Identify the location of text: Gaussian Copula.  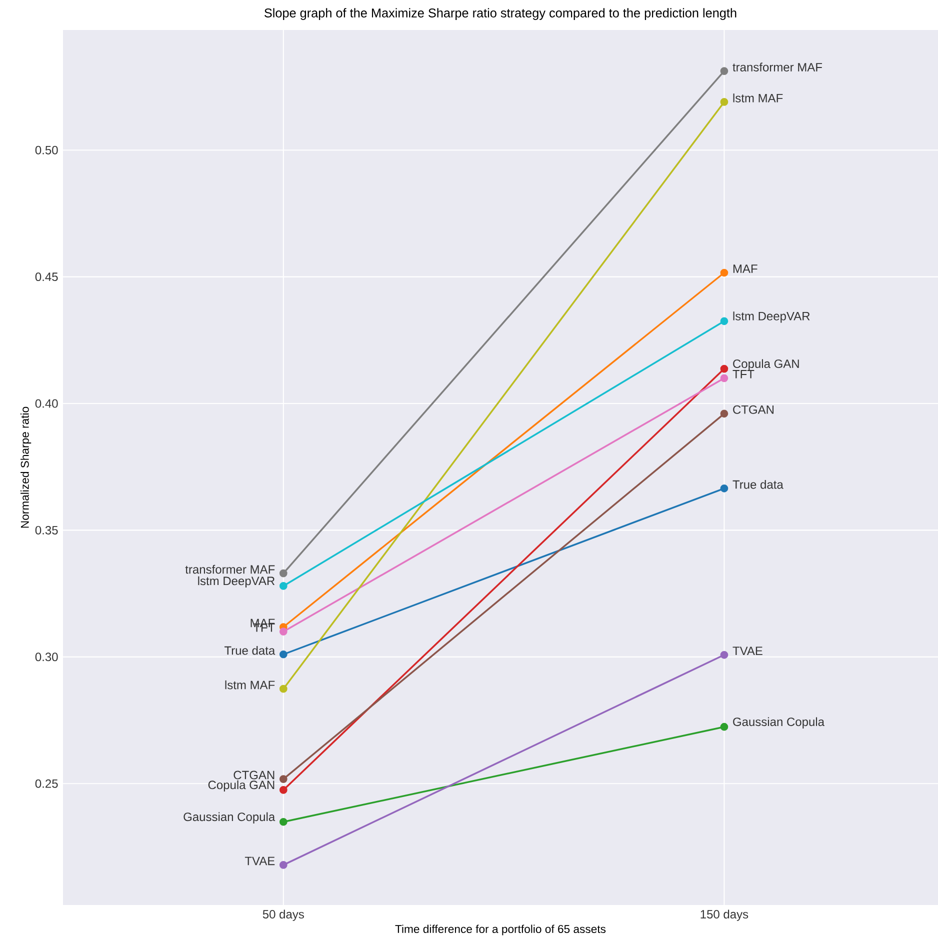
(778, 722).